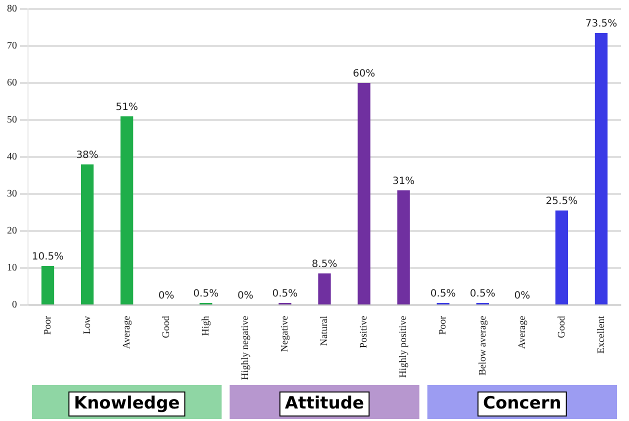 This screenshot has height=421, width=629. I want to click on data-label: 10.5%, so click(48, 257).